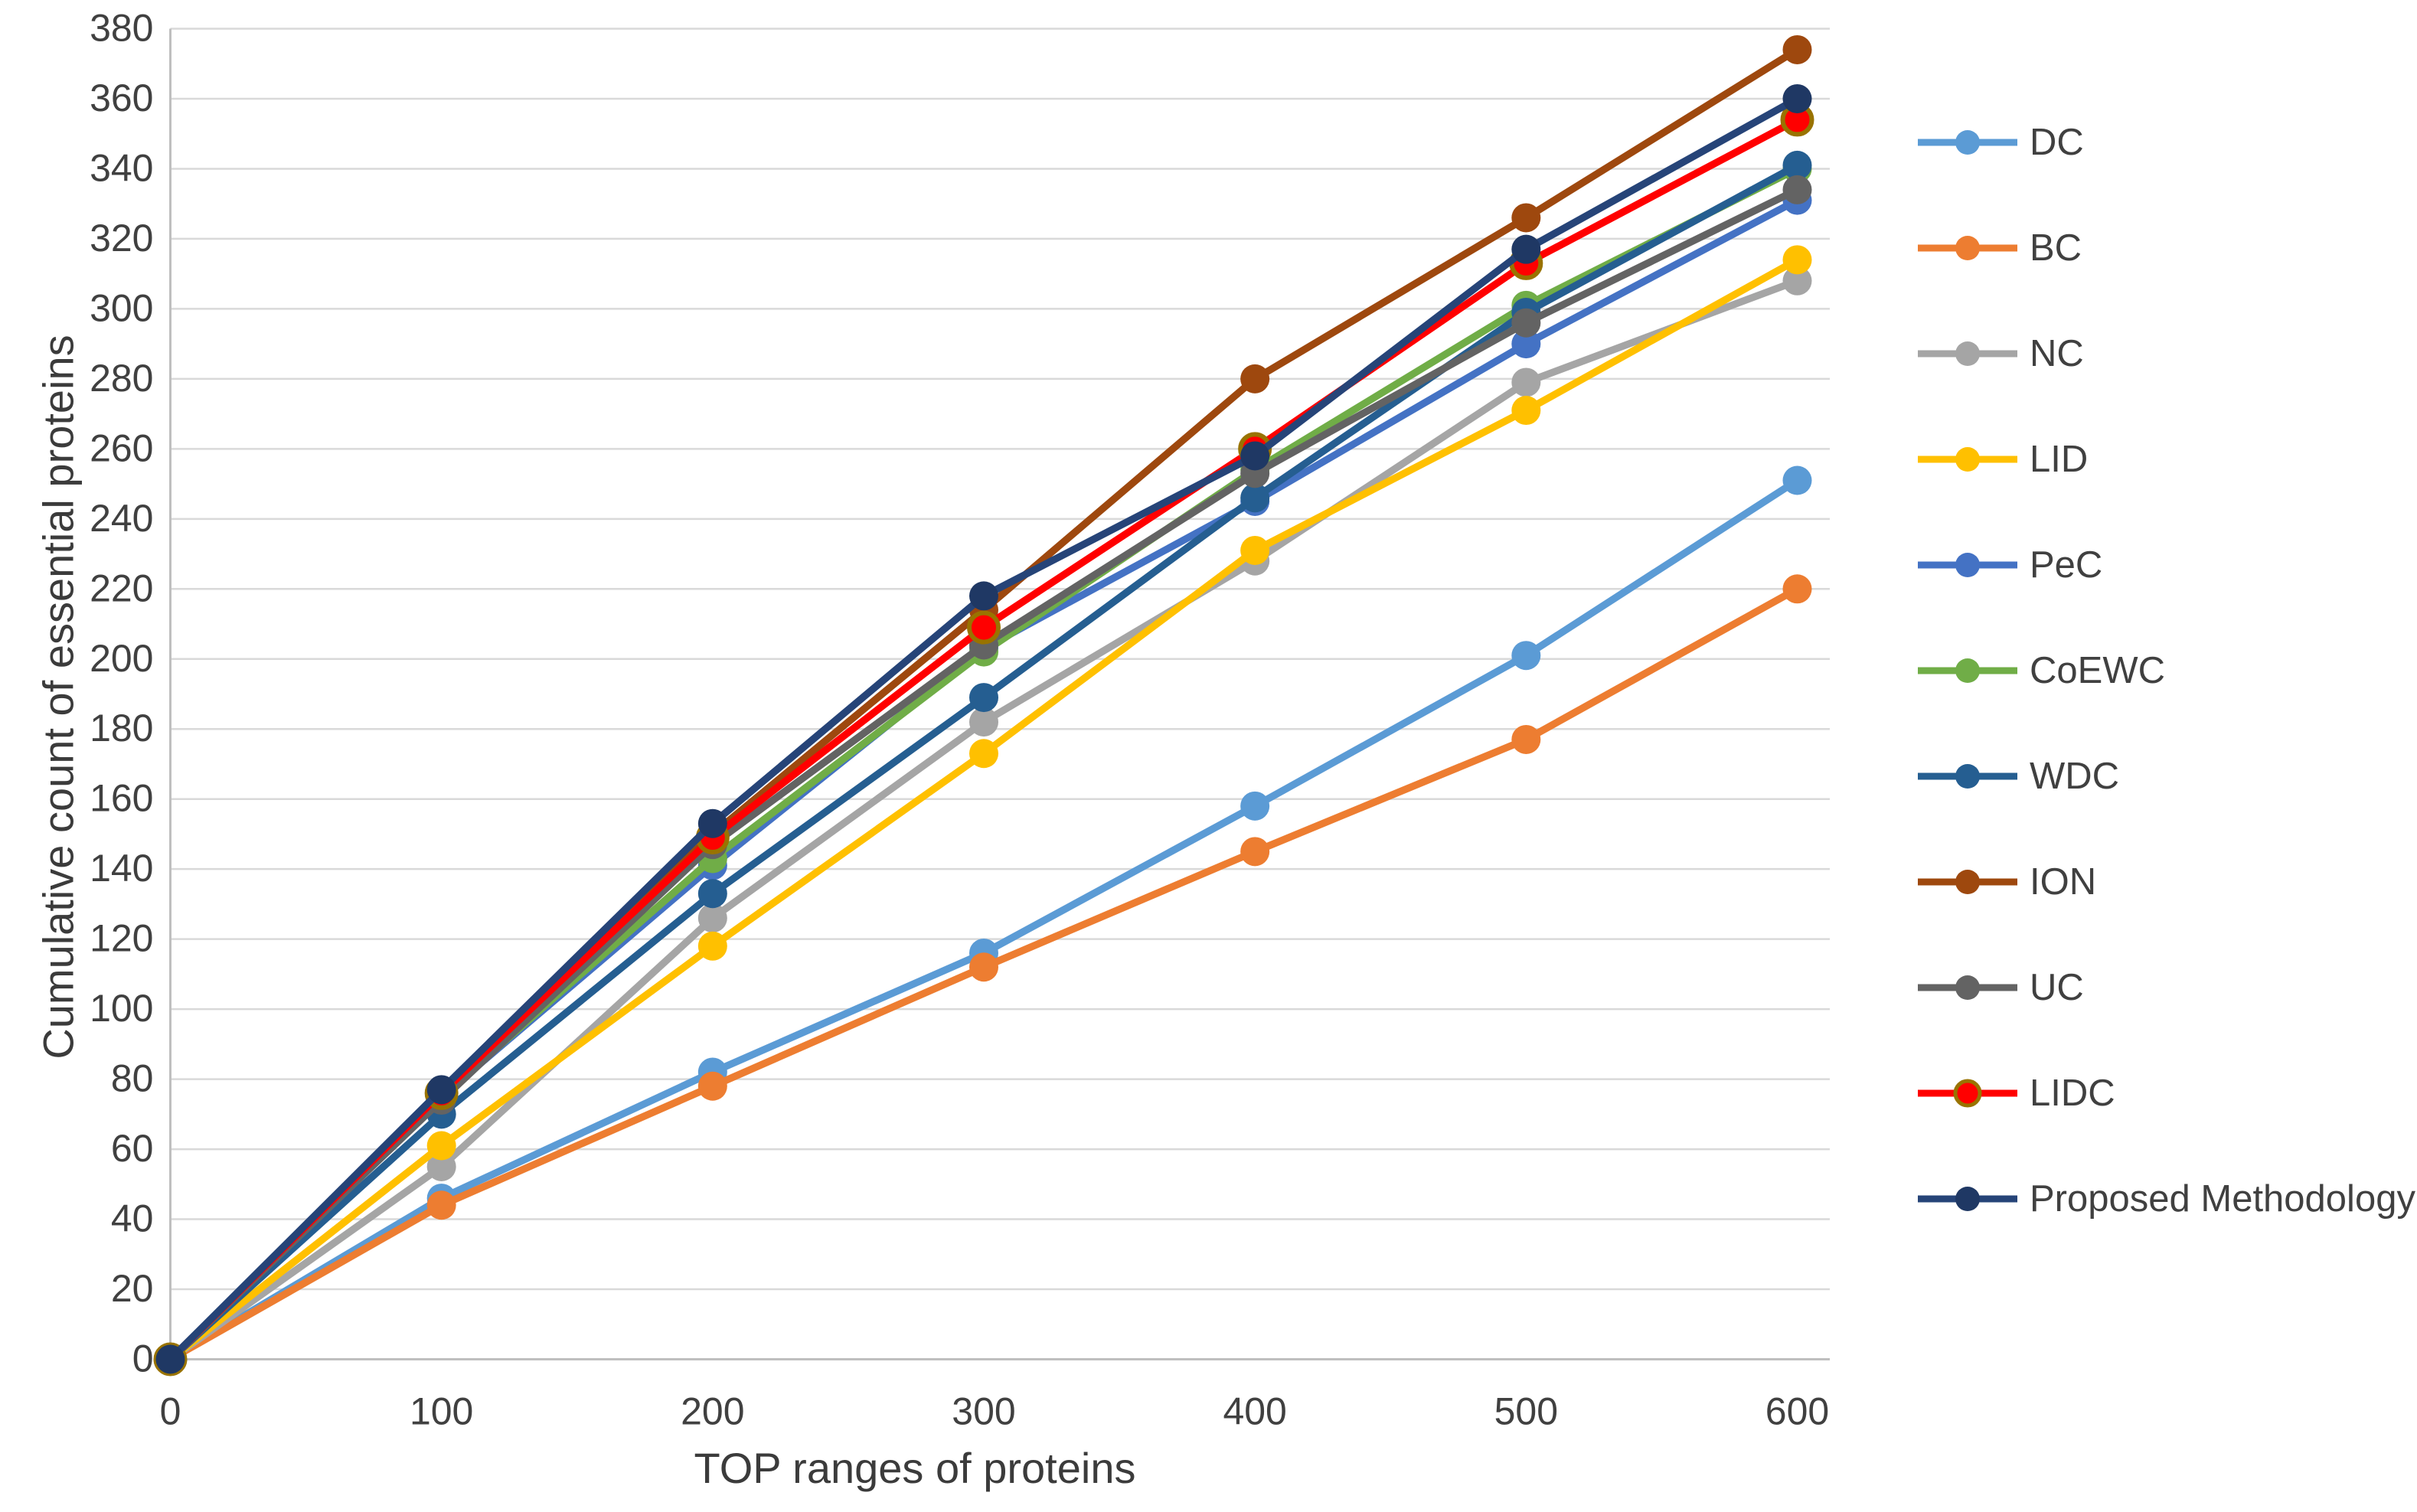 The image size is (2417, 1512). I want to click on legend-item-ion: ION, so click(2166, 882).